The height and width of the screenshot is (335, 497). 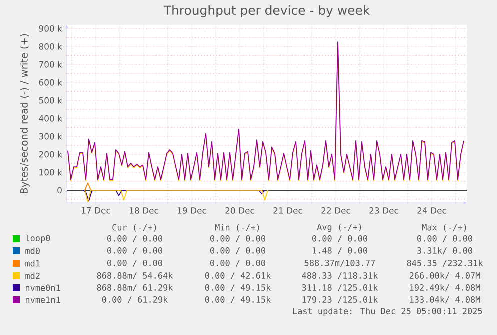 I want to click on text: 1.48 / 0.00, so click(x=340, y=251).